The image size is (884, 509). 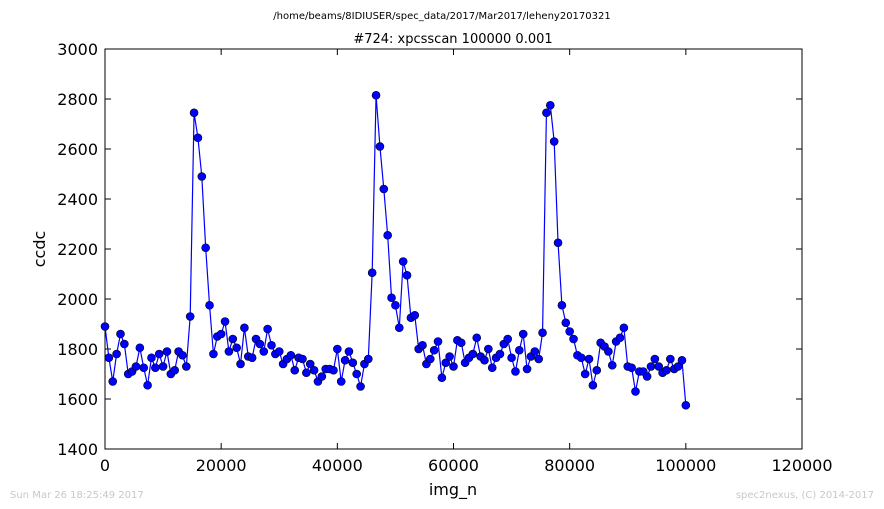 What do you see at coordinates (685, 465) in the screenshot?
I see `x-tick-label: 100000` at bounding box center [685, 465].